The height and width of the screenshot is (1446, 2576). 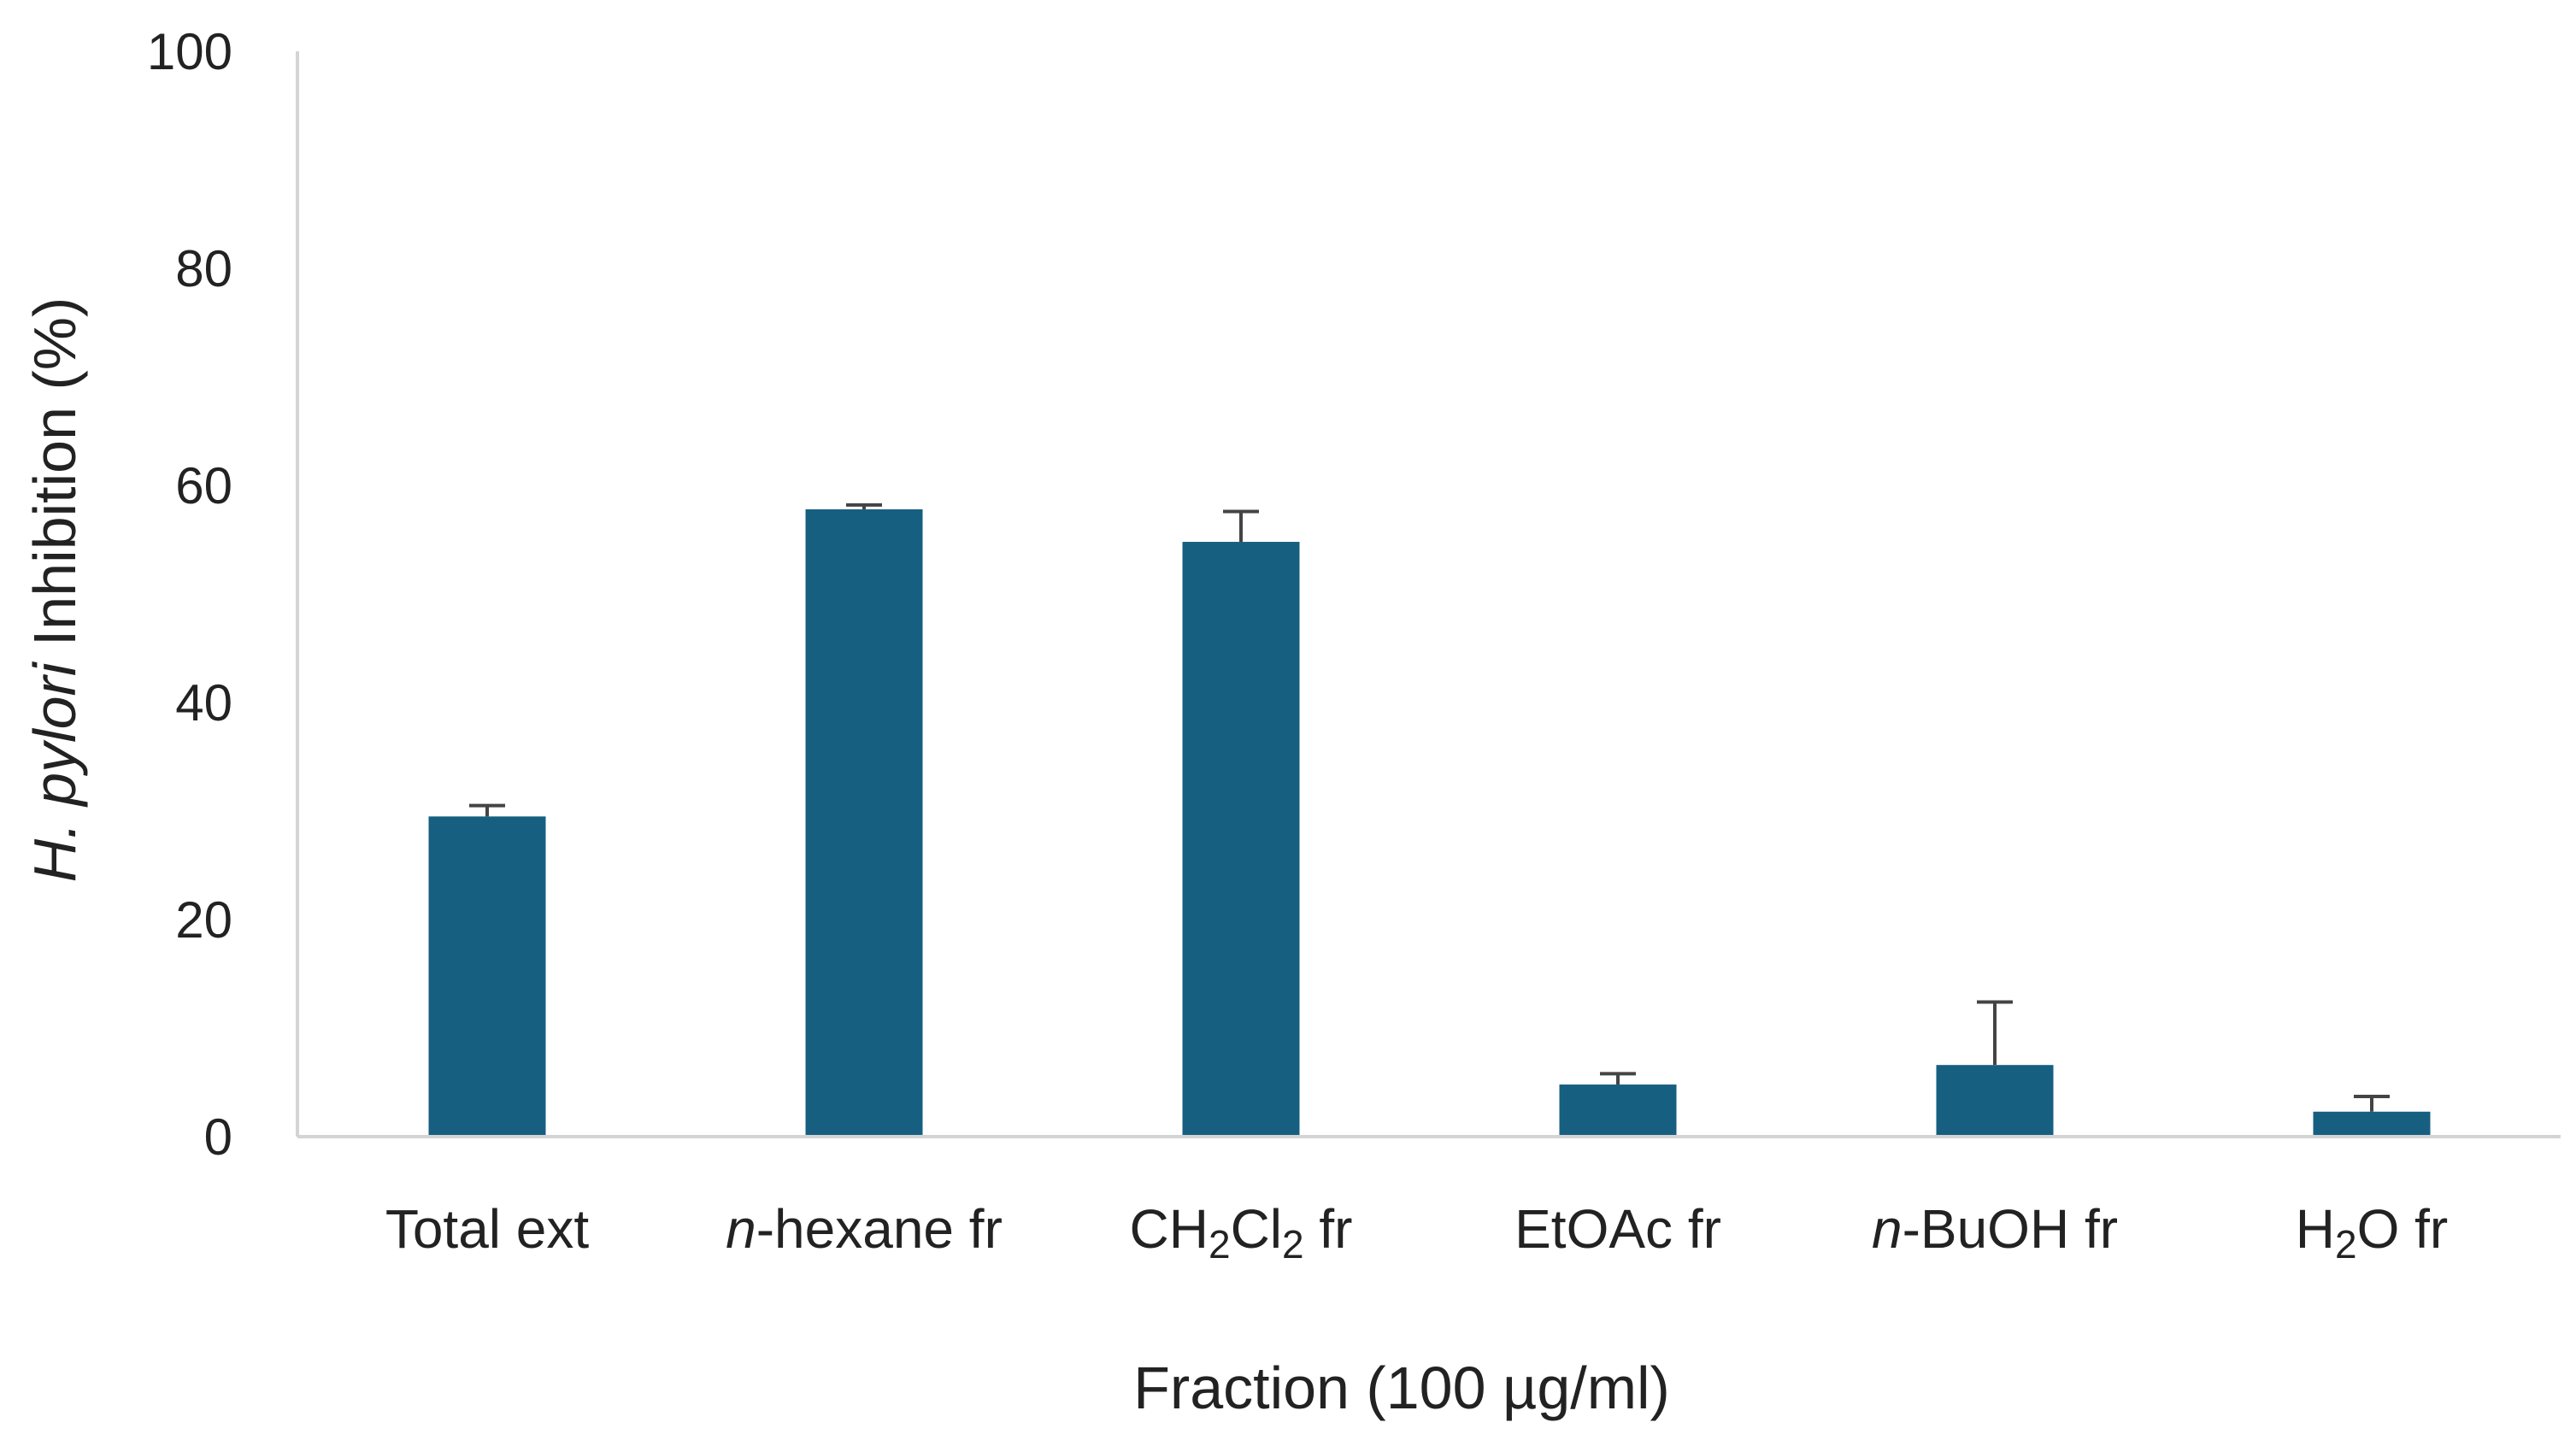 I want to click on category-label-part: Total ext, so click(x=487, y=1229).